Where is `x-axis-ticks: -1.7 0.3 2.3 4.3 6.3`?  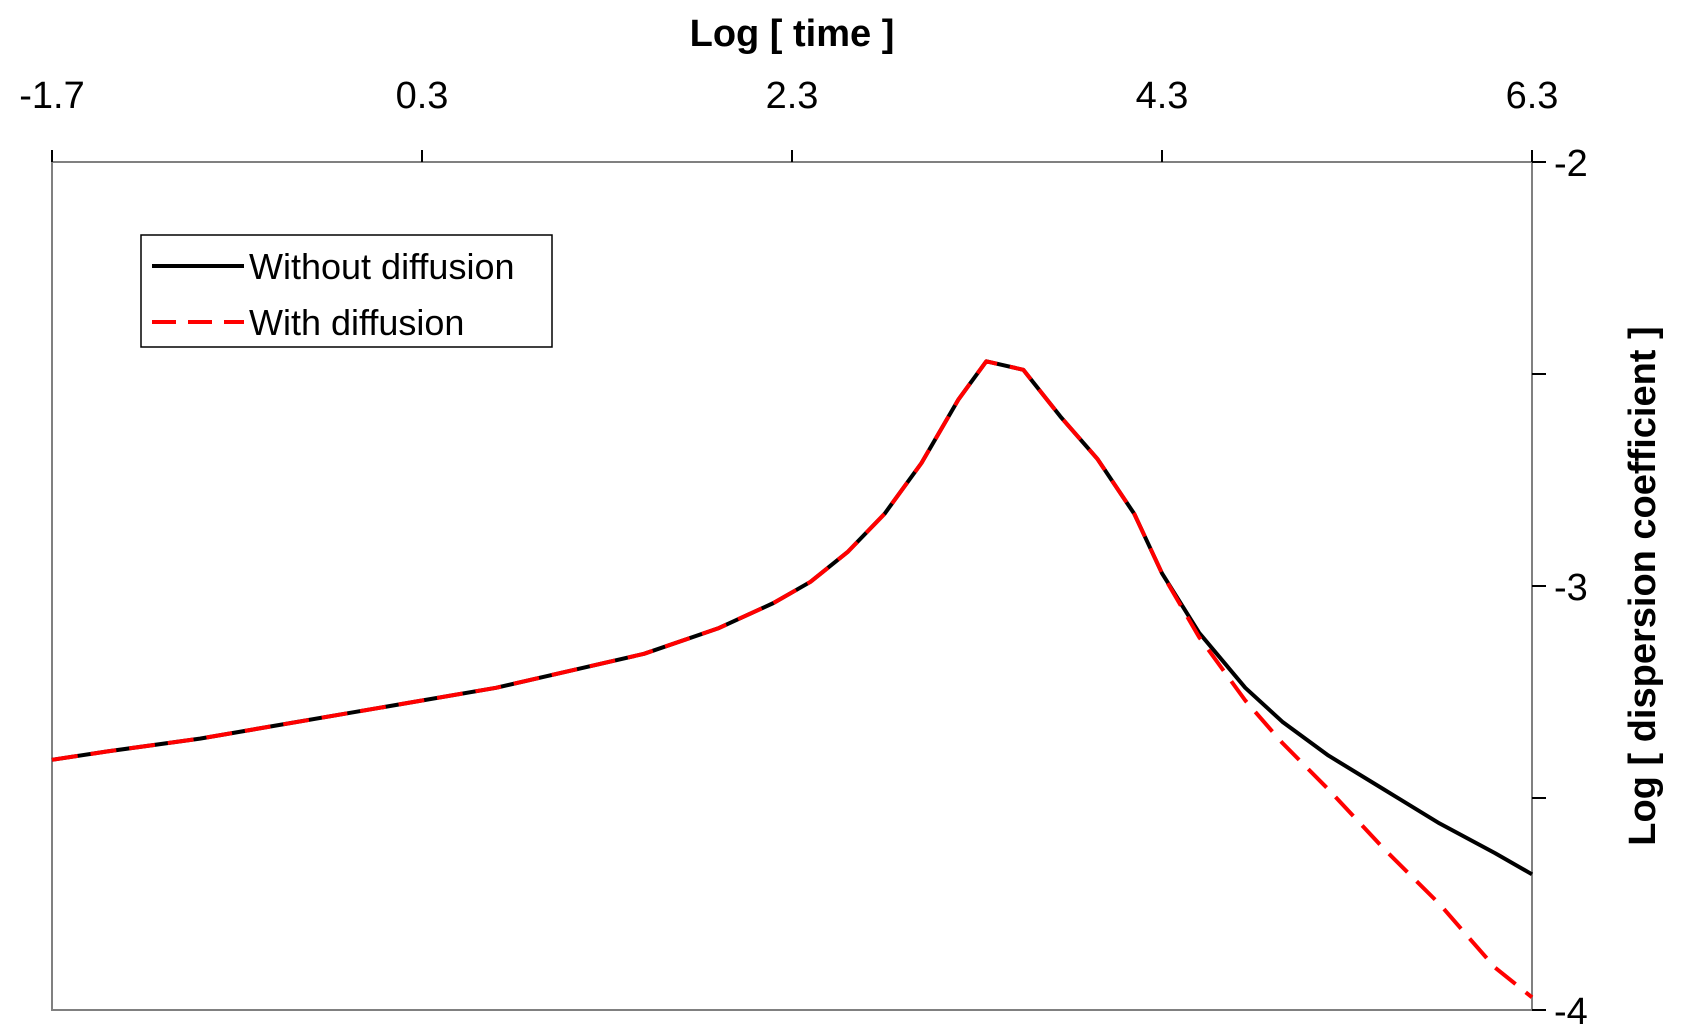
x-axis-ticks: -1.7 0.3 2.3 4.3 6.3 is located at coordinates (788, 118).